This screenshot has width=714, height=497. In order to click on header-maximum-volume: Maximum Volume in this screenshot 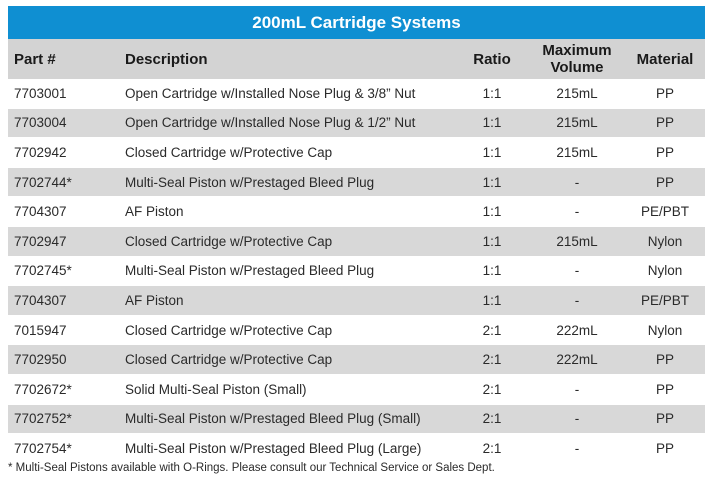, I will do `click(577, 59)`.